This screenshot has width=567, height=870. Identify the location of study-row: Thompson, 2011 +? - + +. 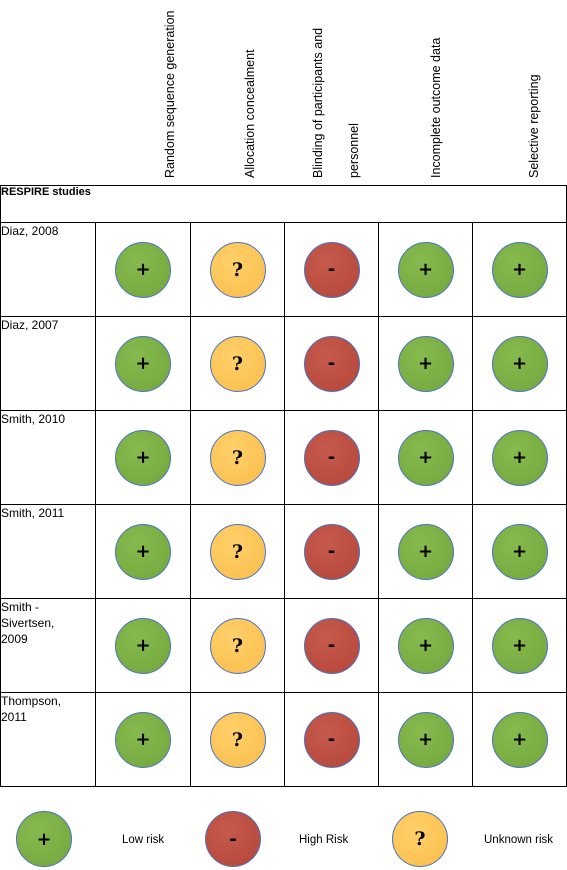
(283, 739).